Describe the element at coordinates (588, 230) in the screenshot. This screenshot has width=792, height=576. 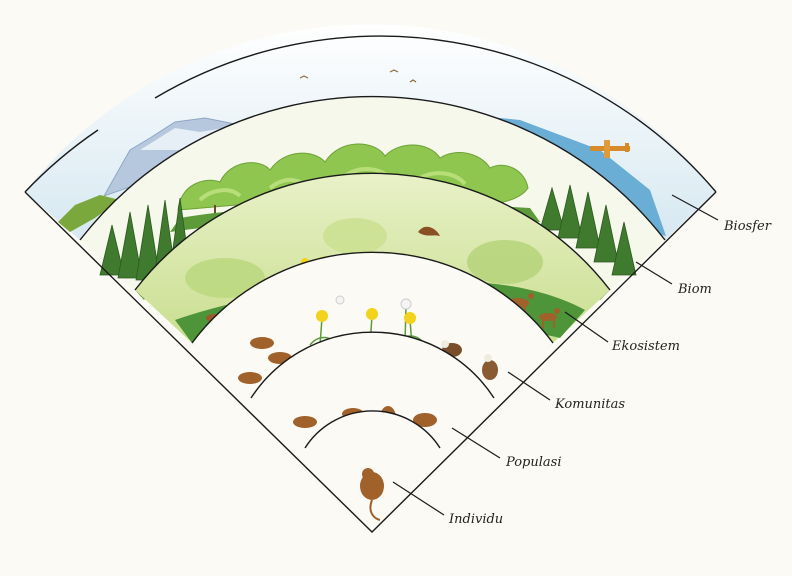
I see `conifers-right` at that location.